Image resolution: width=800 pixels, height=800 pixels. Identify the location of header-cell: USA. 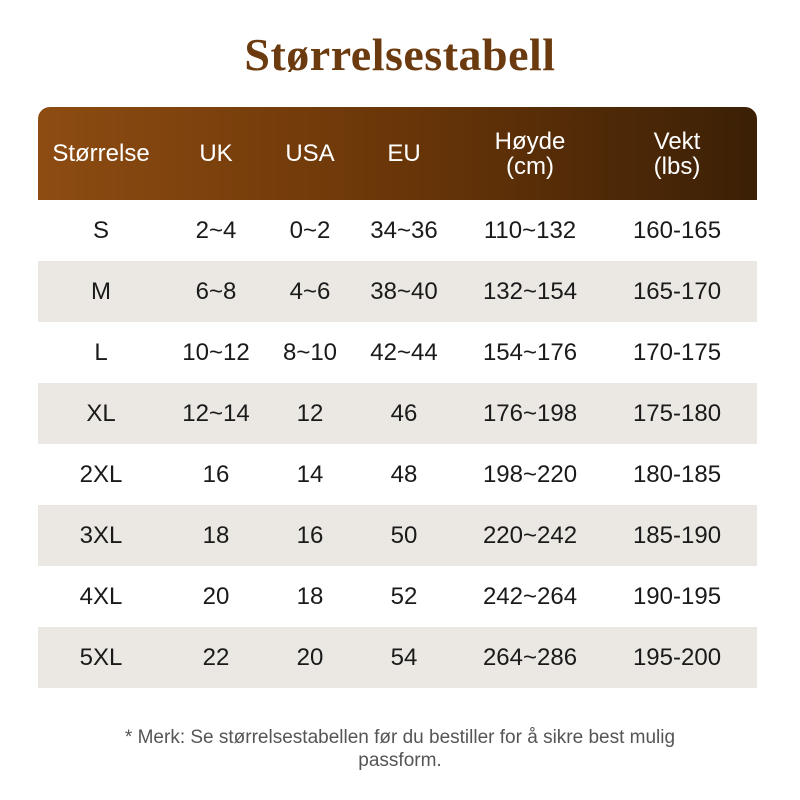
(309, 153).